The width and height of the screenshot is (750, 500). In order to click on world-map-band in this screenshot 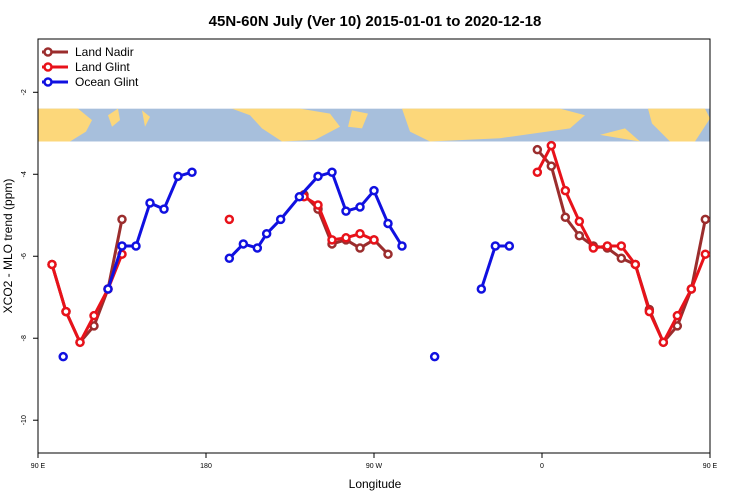, I will do `click(374, 125)`.